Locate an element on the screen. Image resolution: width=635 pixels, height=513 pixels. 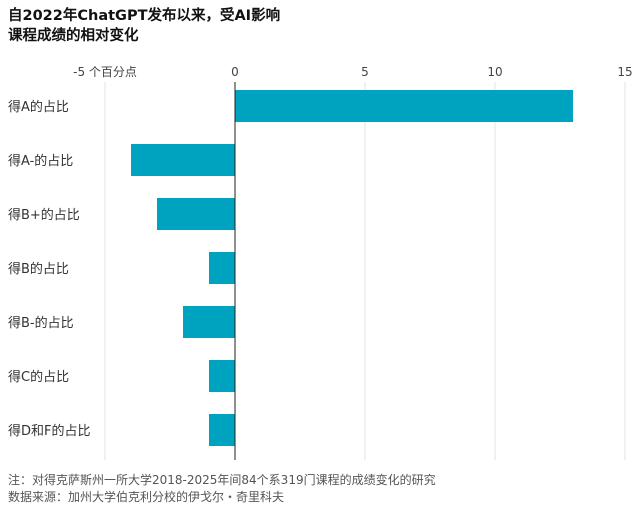
chart-title-line-1: 自2022年ChatGPT发布以来，受AI影响 is located at coordinates (144, 16).